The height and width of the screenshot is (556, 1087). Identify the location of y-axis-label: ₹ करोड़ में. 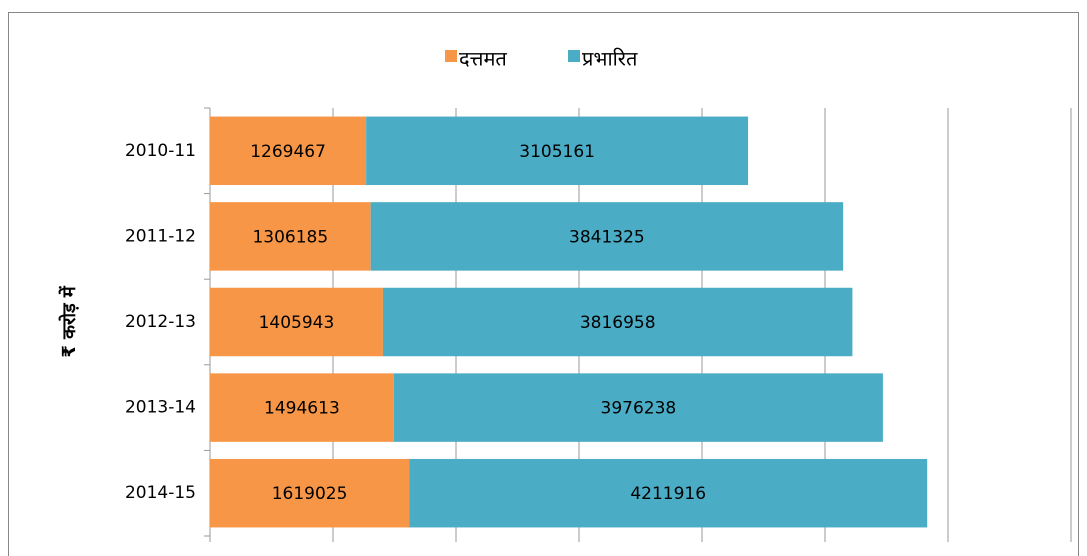
(69, 321).